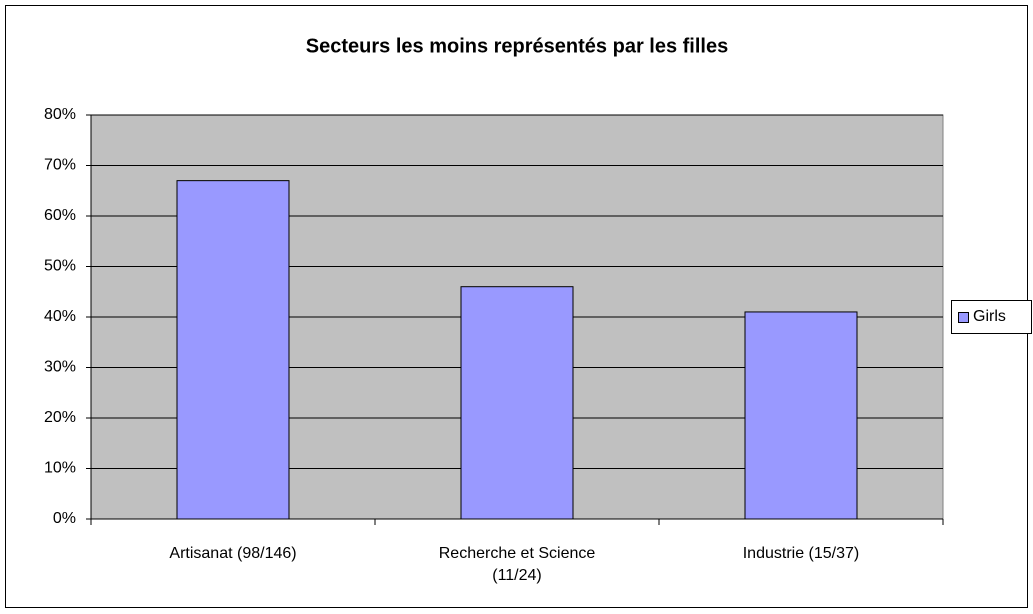 The width and height of the screenshot is (1033, 614). Describe the element at coordinates (60, 468) in the screenshot. I see `y-tick-label: 10%` at that location.